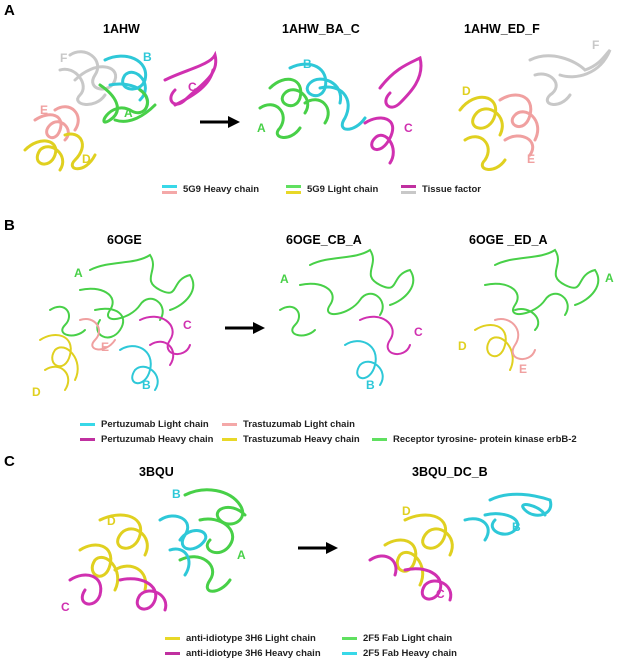 This screenshot has height=659, width=617. Describe the element at coordinates (460, 547) in the screenshot. I see `protein-structure-3bqu-dc-b` at that location.